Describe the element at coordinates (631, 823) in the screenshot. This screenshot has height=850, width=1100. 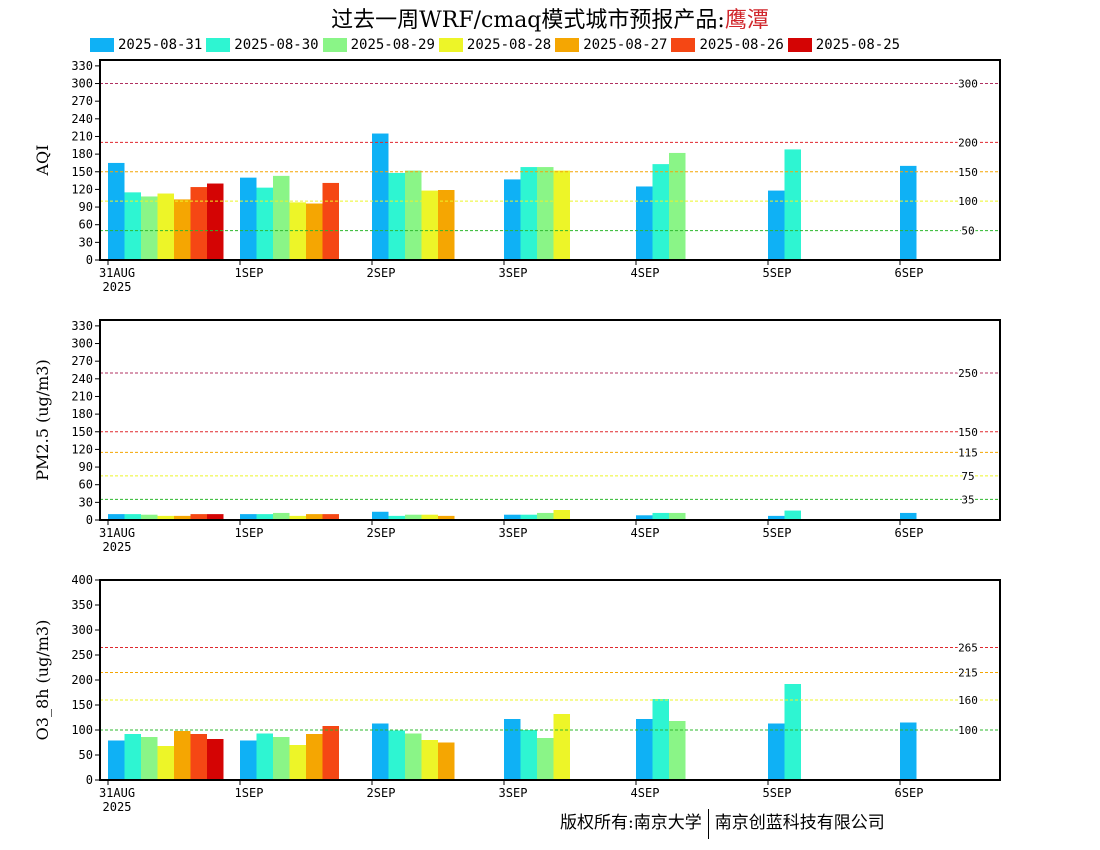
I see `copyright-owner: 版权所有:南京大学` at that location.